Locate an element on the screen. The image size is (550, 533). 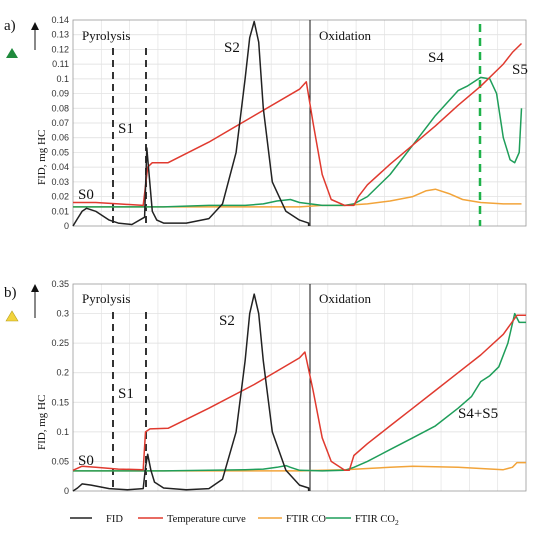
panel-b-ytick-label: 0.25 is located at coordinates (60, 343).